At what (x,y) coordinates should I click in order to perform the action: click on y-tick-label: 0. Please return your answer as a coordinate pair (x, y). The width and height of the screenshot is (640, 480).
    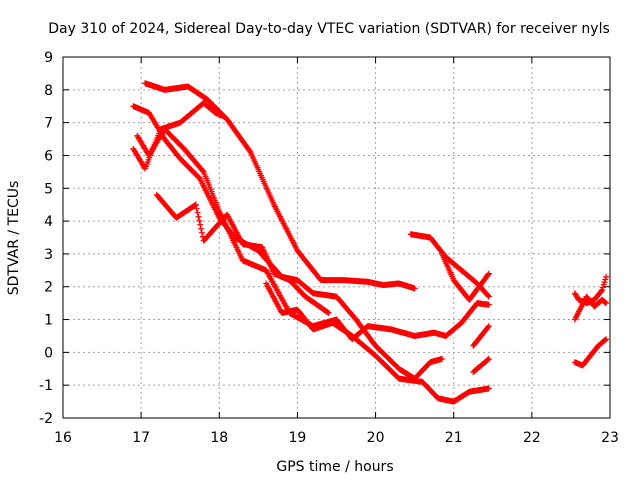
    Looking at the image, I should click on (48, 353).